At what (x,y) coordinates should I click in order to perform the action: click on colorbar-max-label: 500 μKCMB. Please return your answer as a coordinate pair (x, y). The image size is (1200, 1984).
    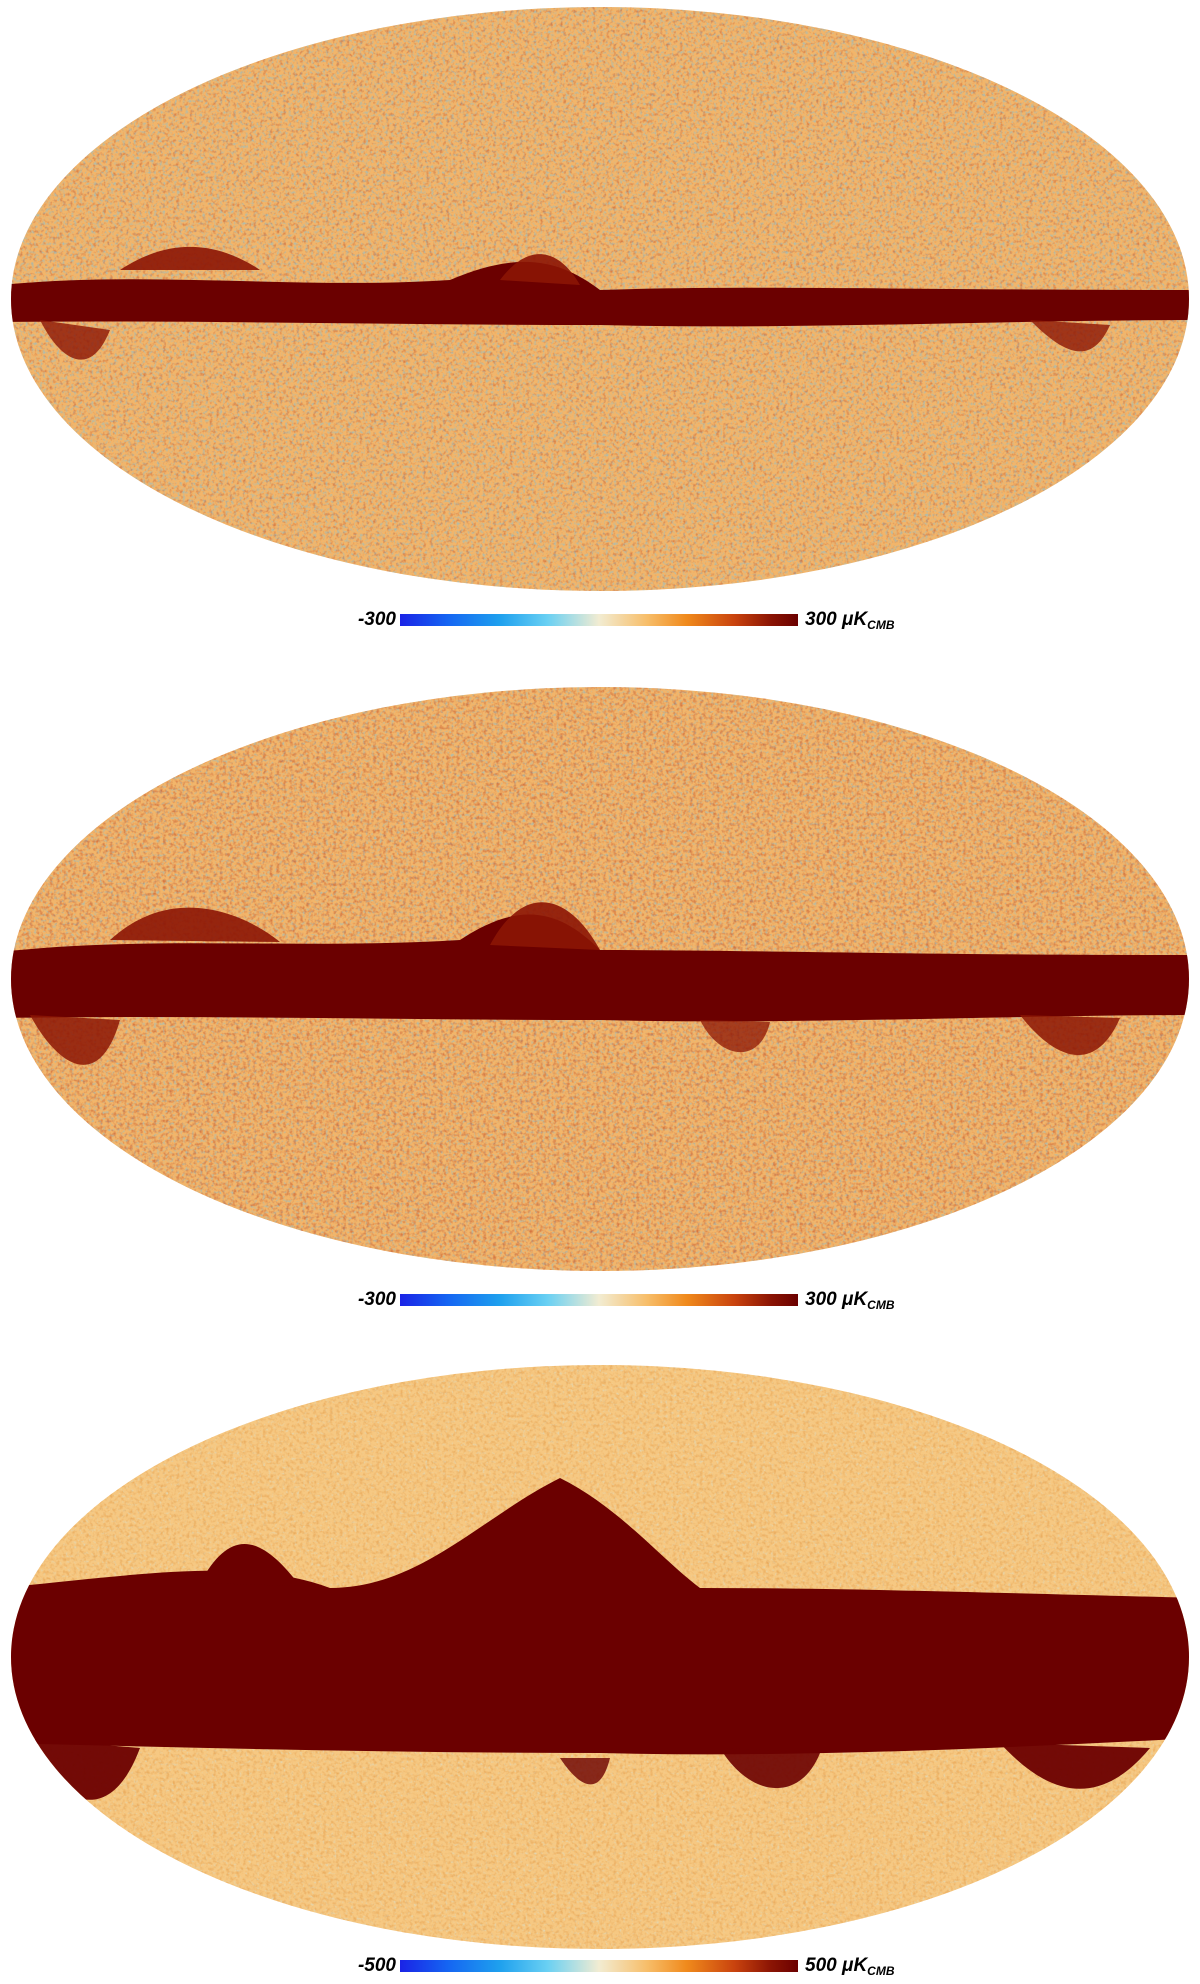
    Looking at the image, I should click on (850, 1966).